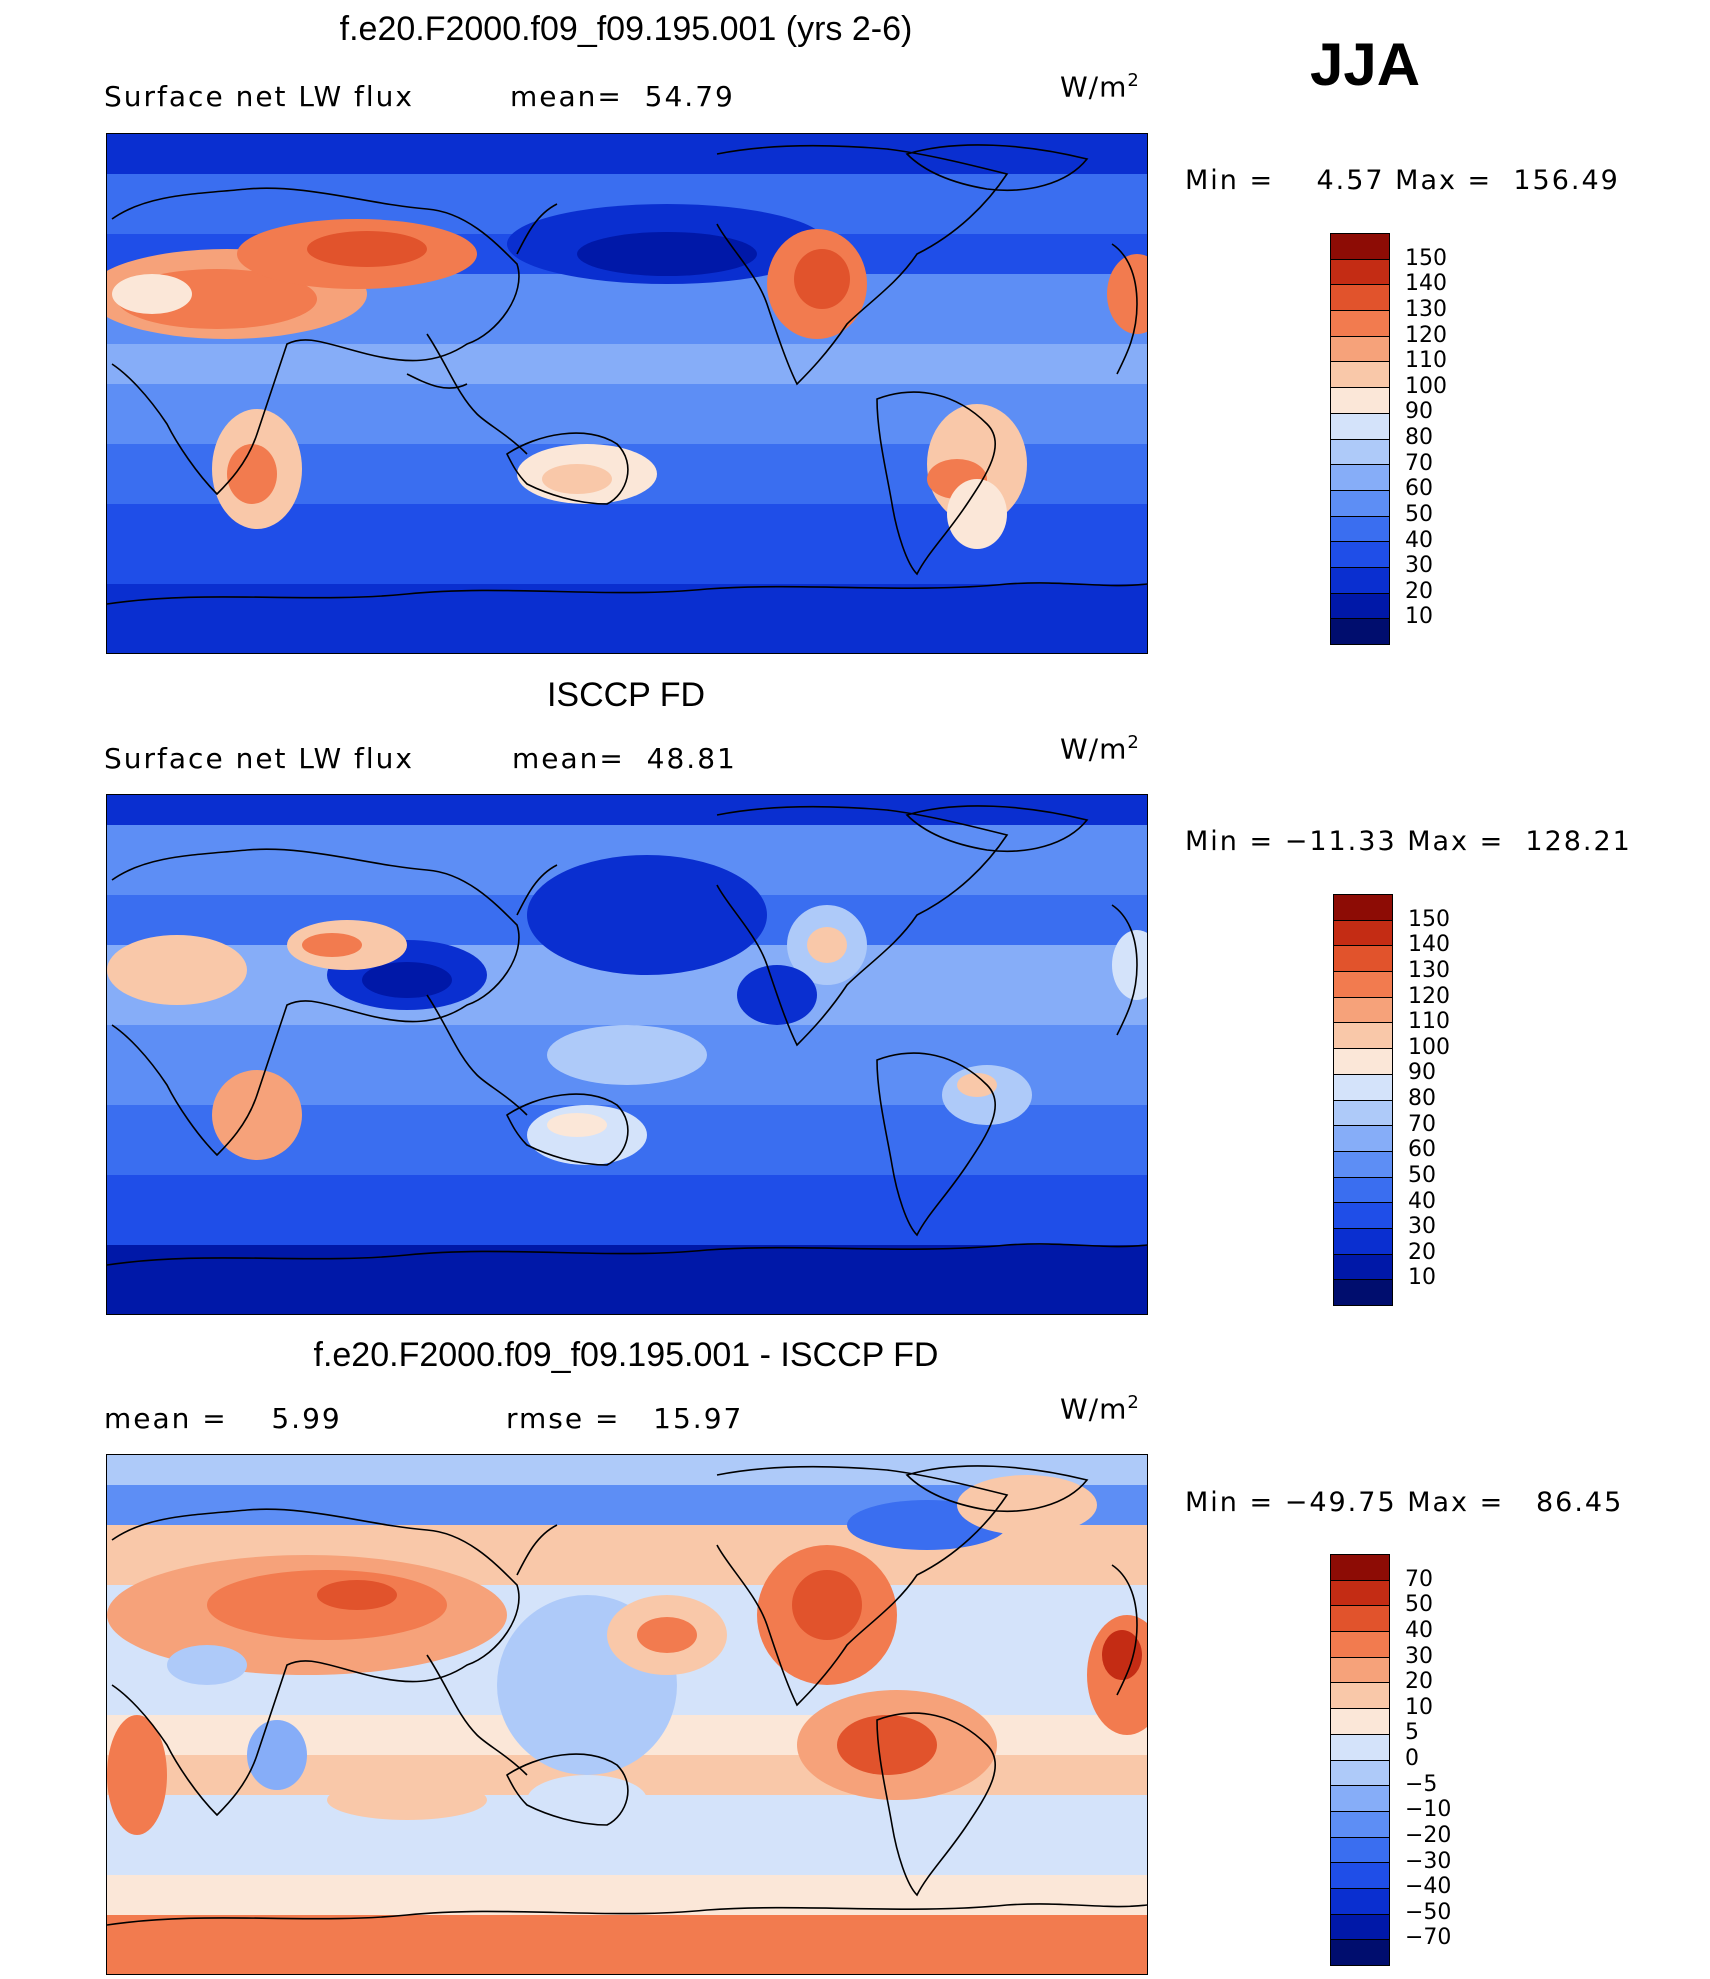  What do you see at coordinates (622, 96) in the screenshot?
I see `panel1-mean-label: mean= 54.79` at bounding box center [622, 96].